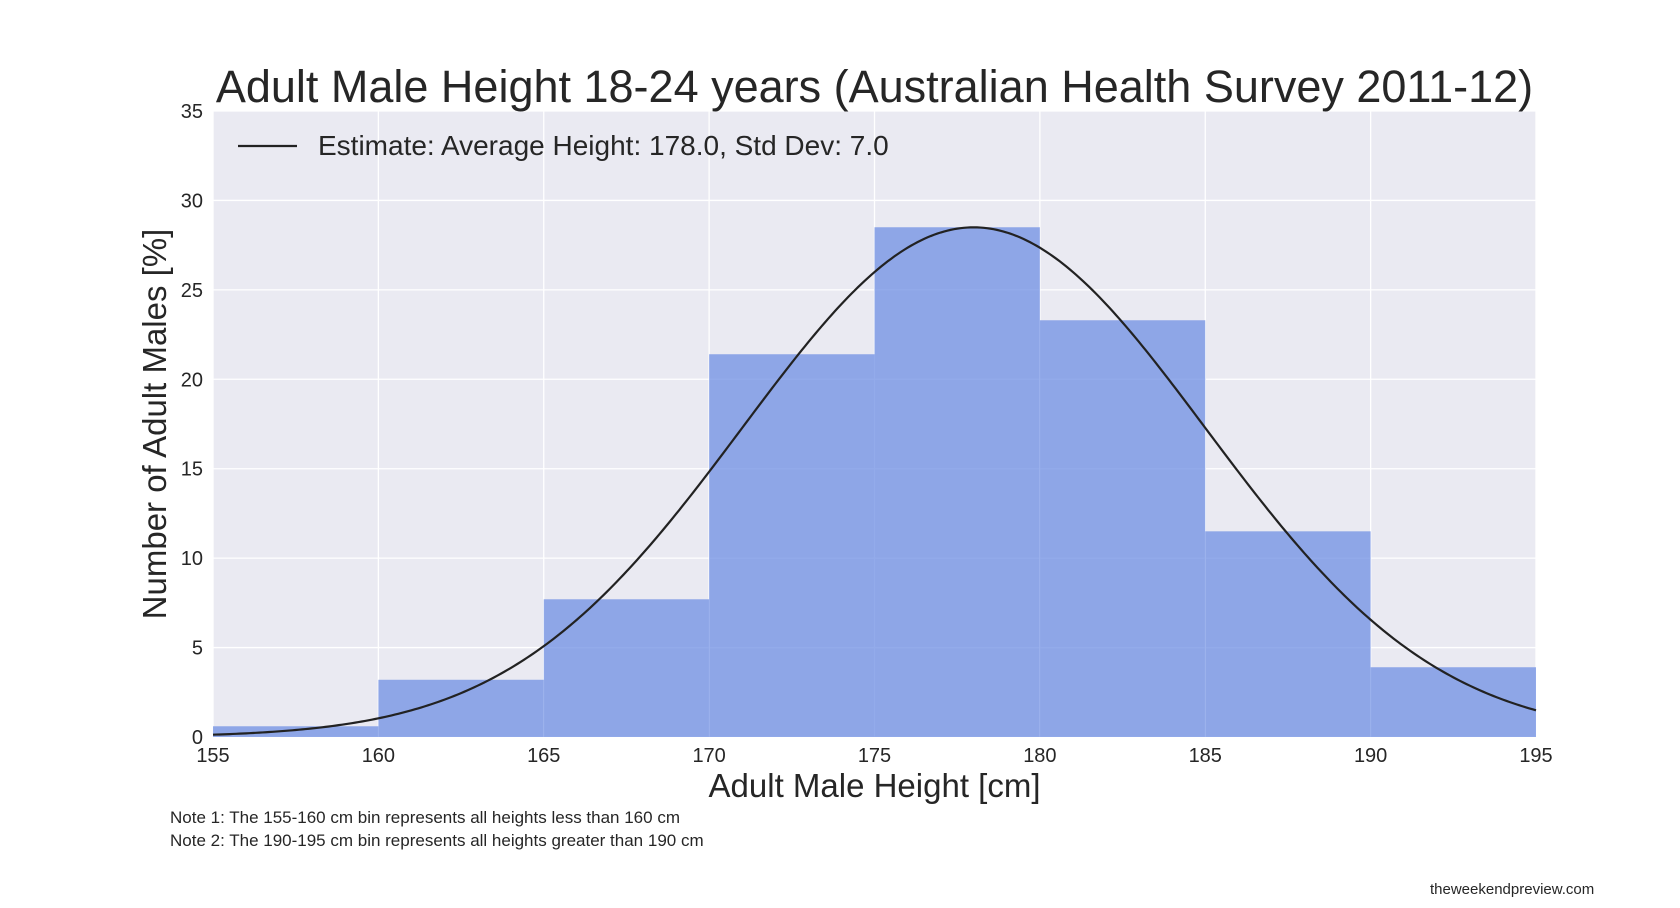  I want to click on y-tick-label: 5, so click(197, 649).